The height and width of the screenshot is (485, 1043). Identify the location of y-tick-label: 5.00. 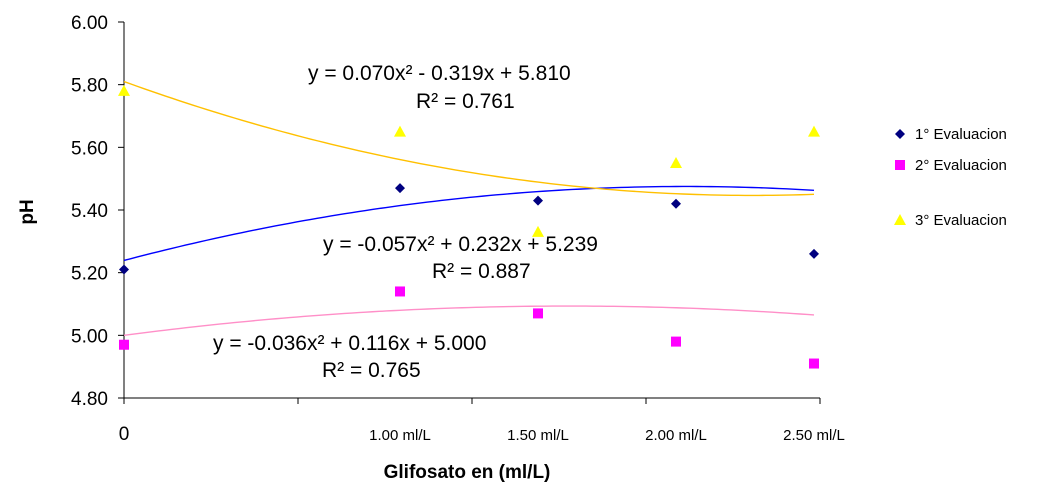
(89, 336).